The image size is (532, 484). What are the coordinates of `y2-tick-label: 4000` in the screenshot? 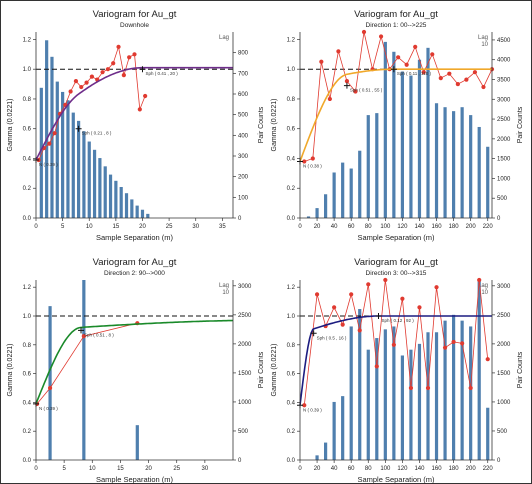 It's located at (504, 61).